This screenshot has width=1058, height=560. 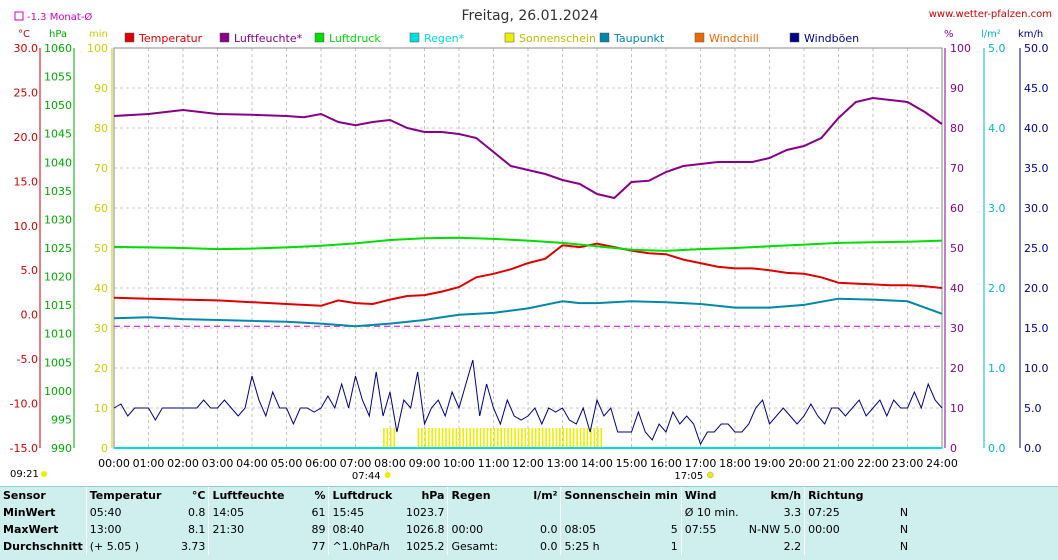 What do you see at coordinates (27, 359) in the screenshot?
I see `axis-tick-label: -5.0` at bounding box center [27, 359].